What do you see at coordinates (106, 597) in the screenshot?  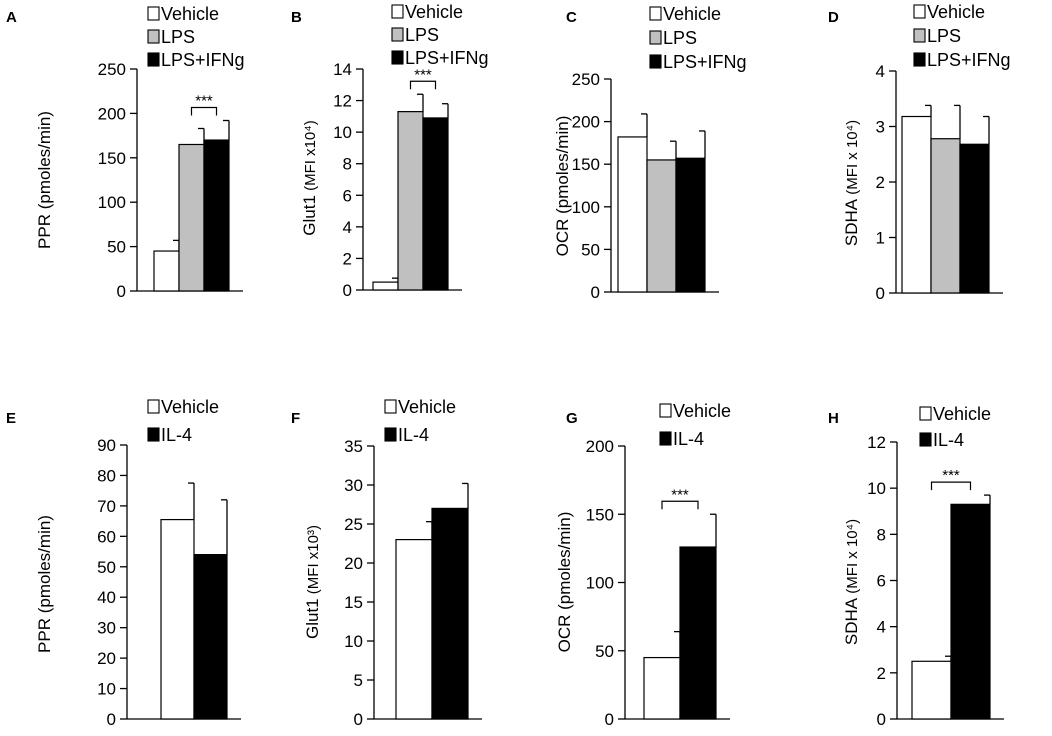 I see `y-tick-label: 40` at bounding box center [106, 597].